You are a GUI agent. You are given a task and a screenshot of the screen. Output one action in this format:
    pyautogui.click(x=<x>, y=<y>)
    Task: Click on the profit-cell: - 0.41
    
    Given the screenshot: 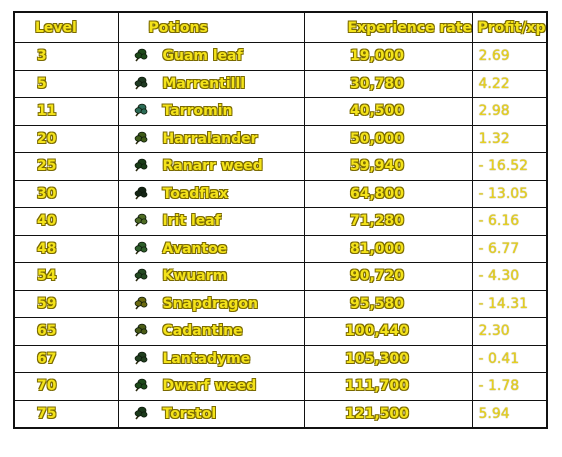 What is the action you would take?
    pyautogui.click(x=509, y=358)
    